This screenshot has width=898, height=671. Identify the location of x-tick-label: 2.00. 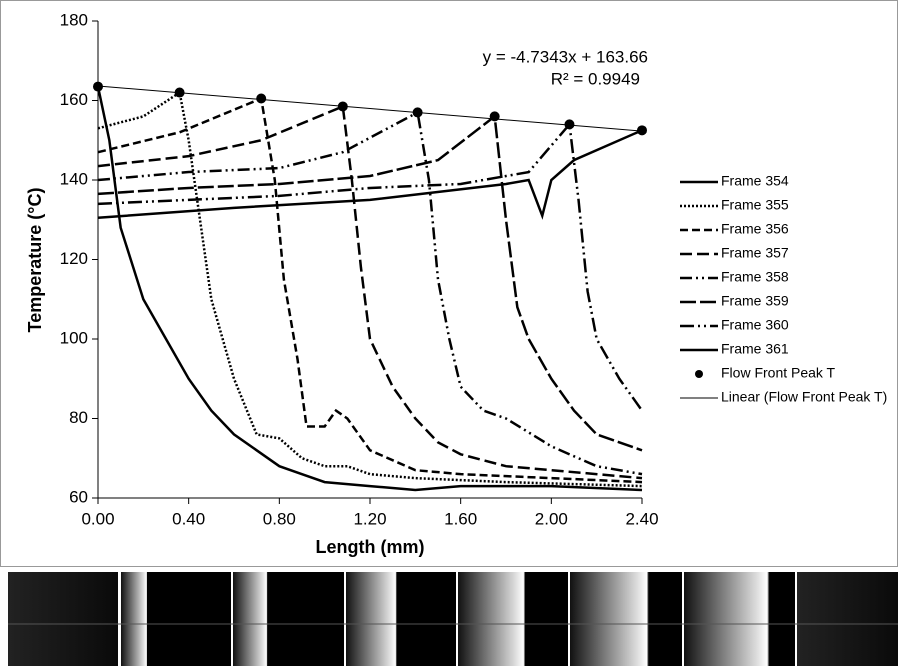
(551, 518).